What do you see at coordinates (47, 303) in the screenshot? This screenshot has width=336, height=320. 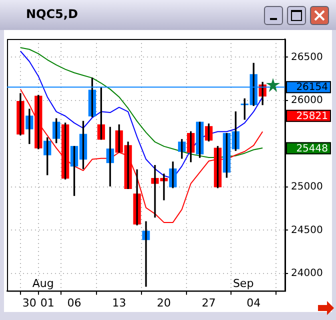 I see `x-tick-label: 01` at bounding box center [47, 303].